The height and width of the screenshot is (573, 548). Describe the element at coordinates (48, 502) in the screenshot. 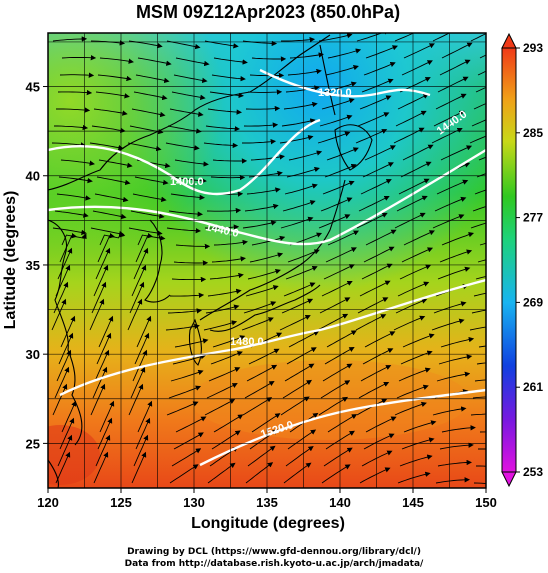

I see `x-tick-label: 120` at that location.